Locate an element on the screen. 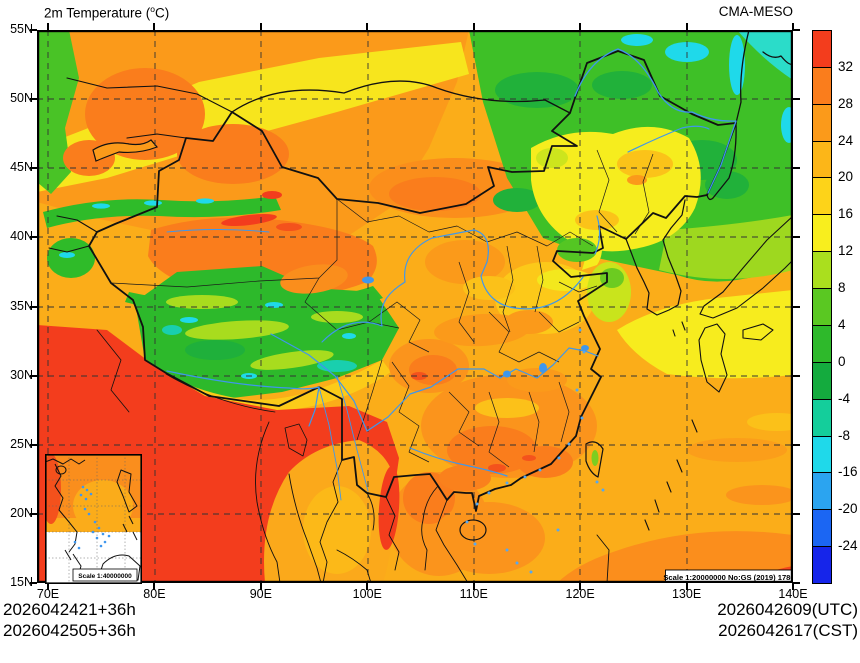 This screenshot has height=663, width=860. init-times: 2026042421+36h 2026042505+36h is located at coordinates (69, 620).